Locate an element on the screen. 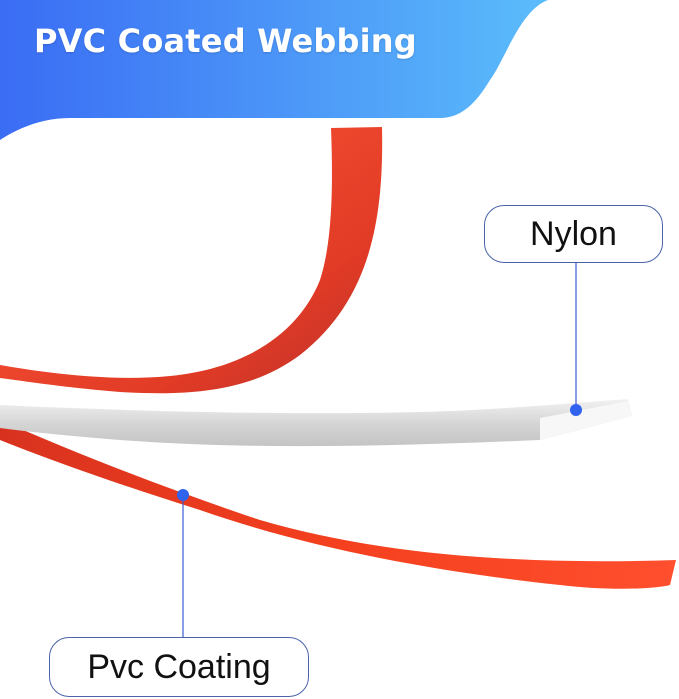  nylon-strip is located at coordinates (316, 423).